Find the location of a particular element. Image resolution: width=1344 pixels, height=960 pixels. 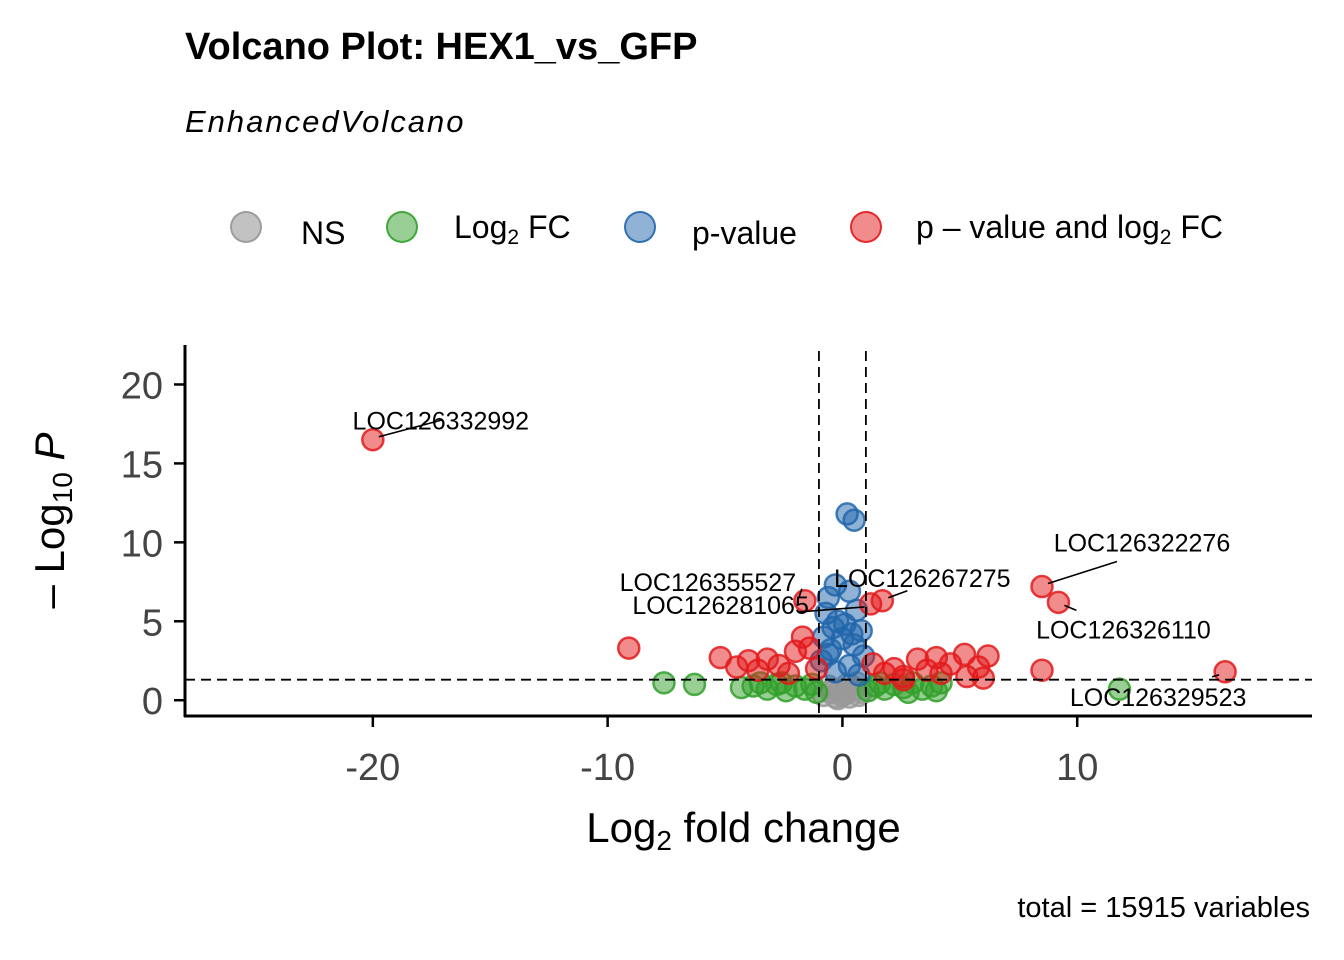

gene-label: LOC126326110 is located at coordinates (1123, 630).